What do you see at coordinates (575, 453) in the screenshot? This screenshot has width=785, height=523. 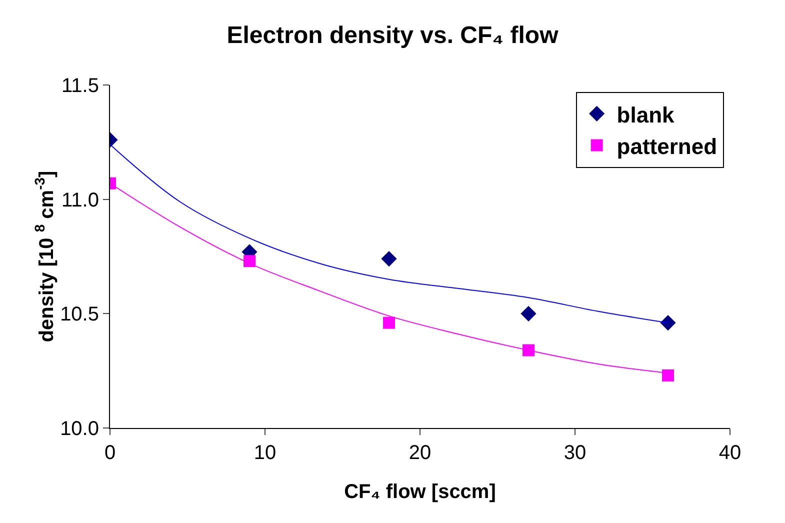 I see `x-tick-label: 30` at bounding box center [575, 453].